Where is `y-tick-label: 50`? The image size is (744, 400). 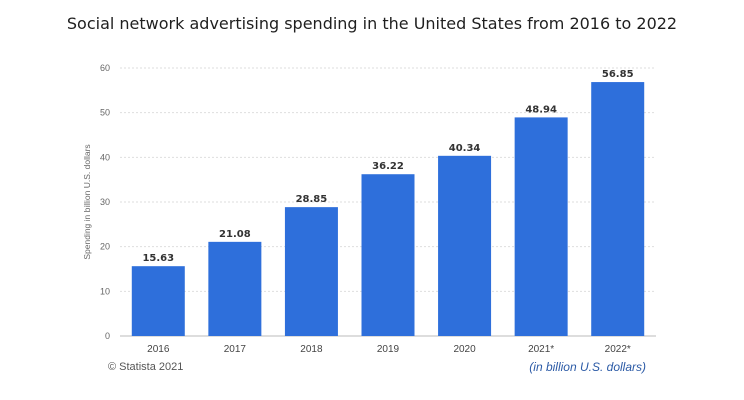 y-tick-label: 50 is located at coordinates (105, 113).